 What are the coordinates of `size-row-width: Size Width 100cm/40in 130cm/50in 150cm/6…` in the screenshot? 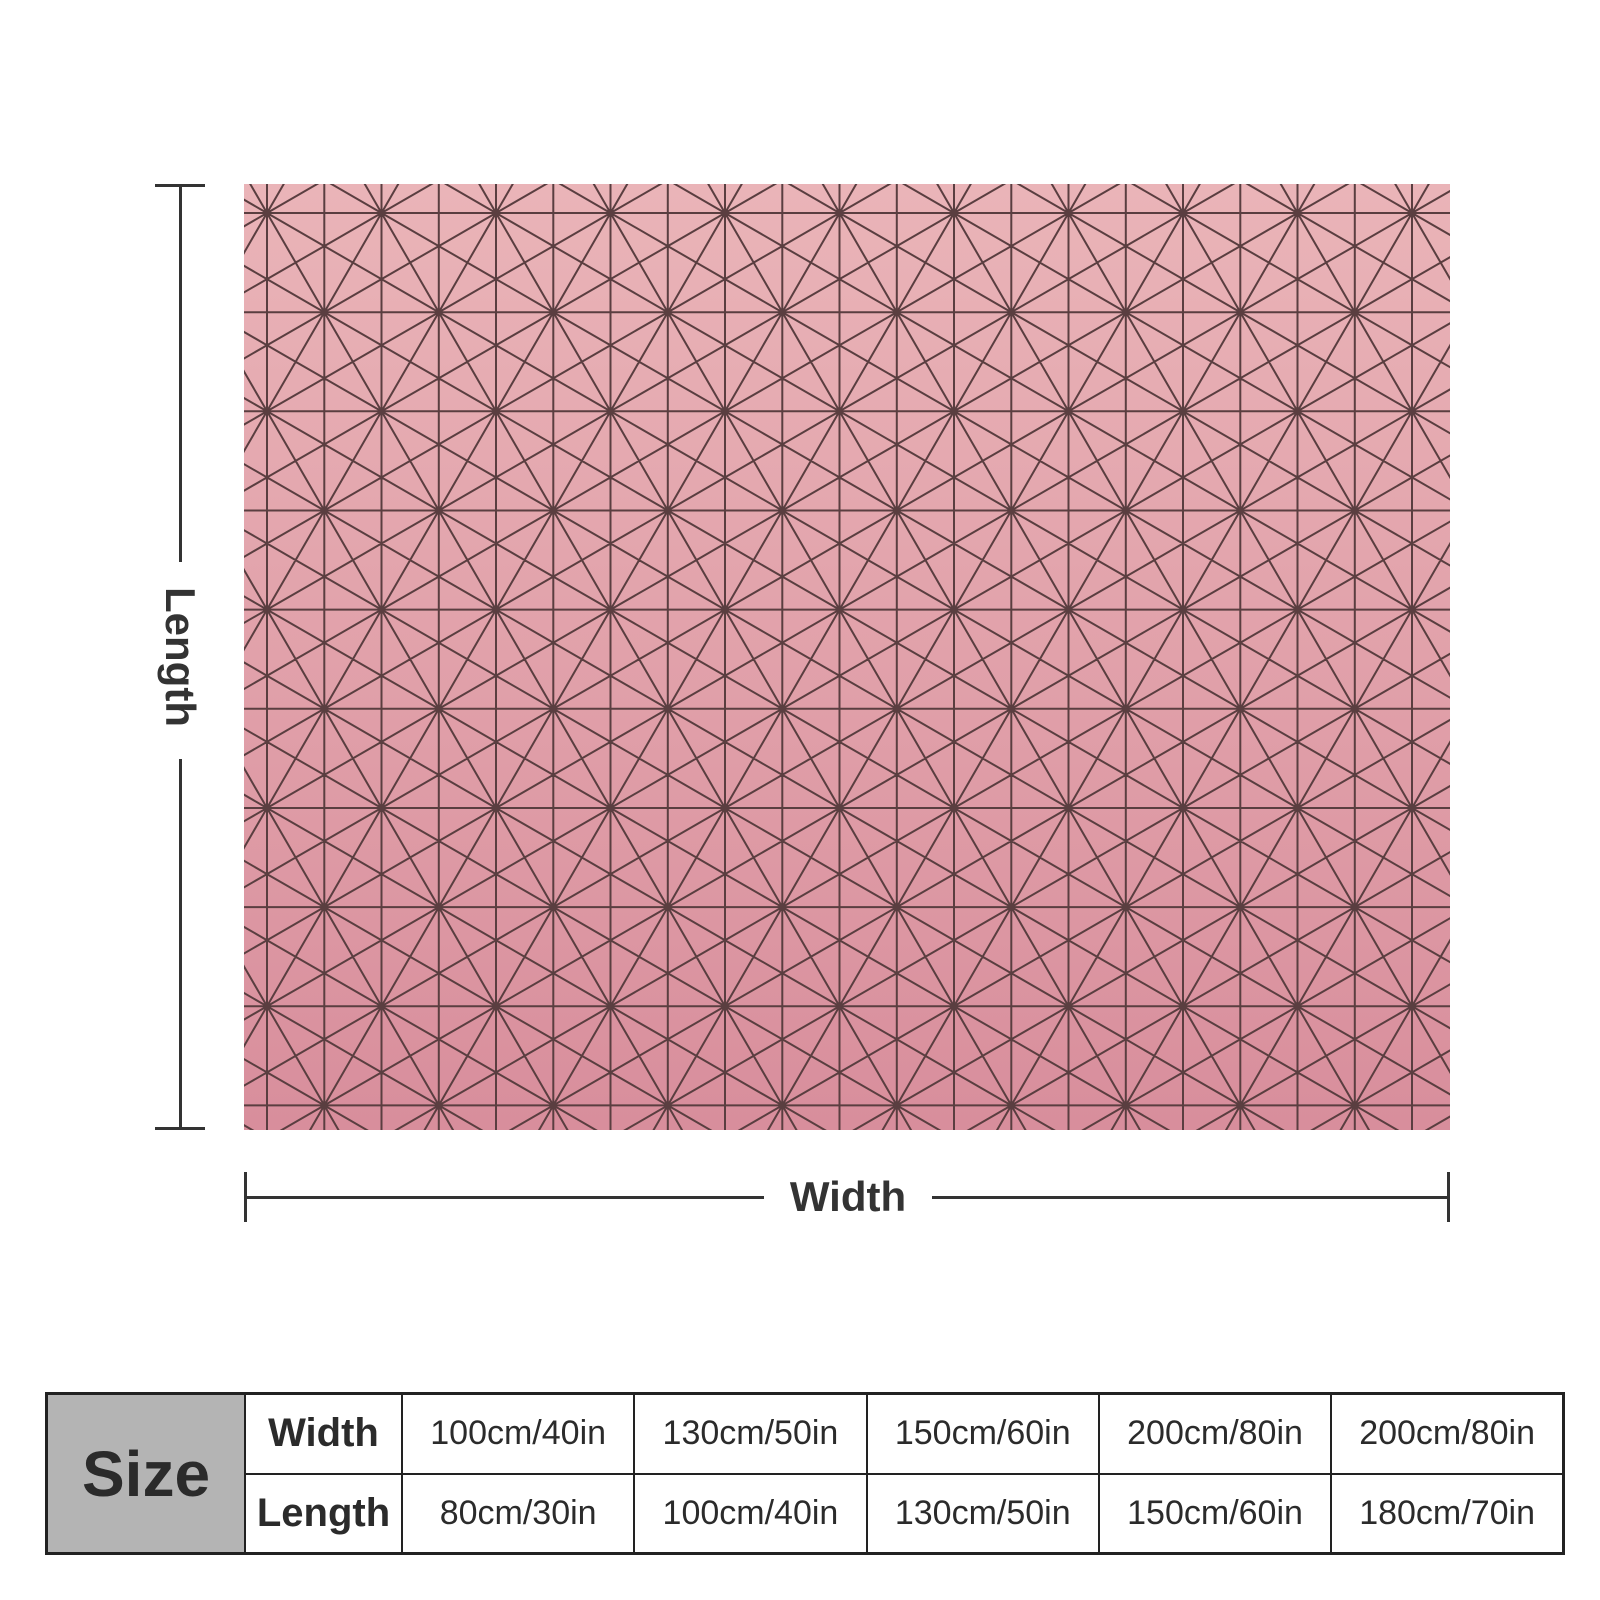 It's located at (805, 1473).